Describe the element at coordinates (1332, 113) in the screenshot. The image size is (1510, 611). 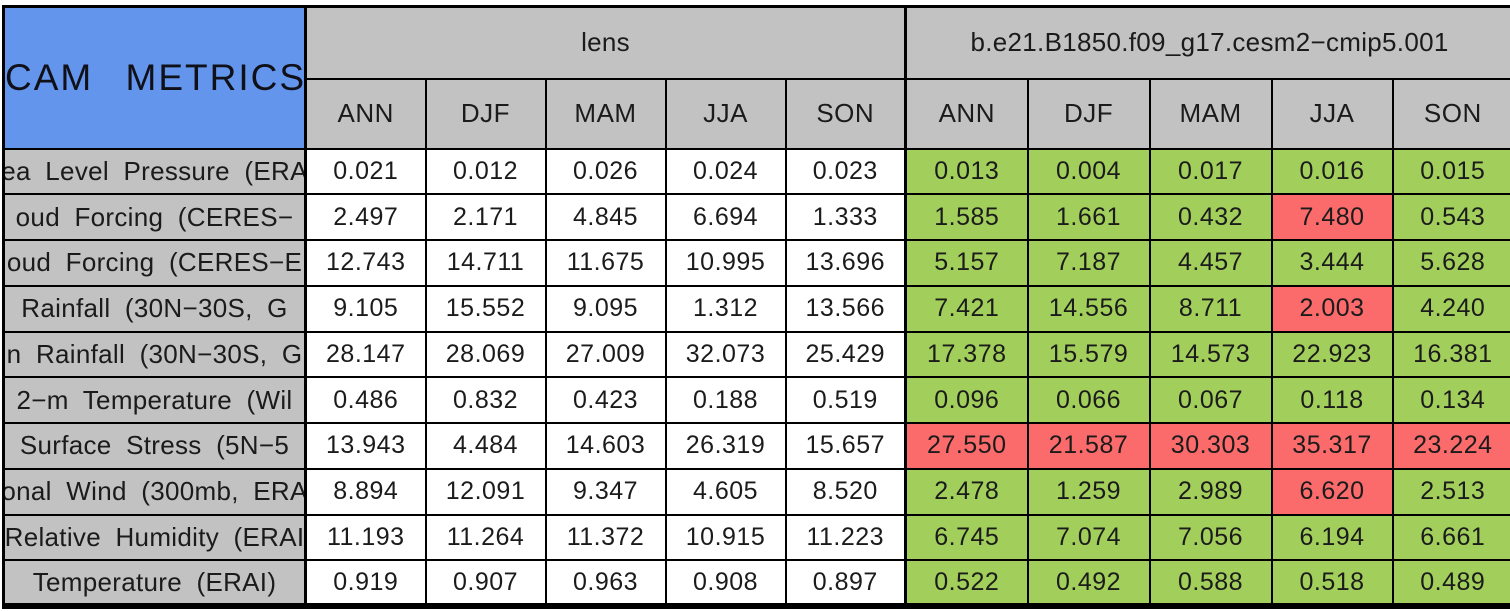
I see `season-header-model2-jja: JJA` at that location.